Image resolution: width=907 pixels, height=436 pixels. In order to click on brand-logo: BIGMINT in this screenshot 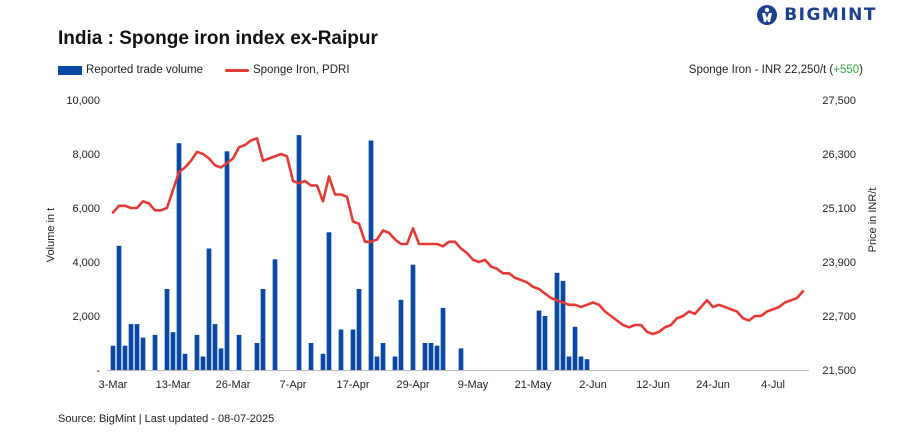, I will do `click(816, 15)`.